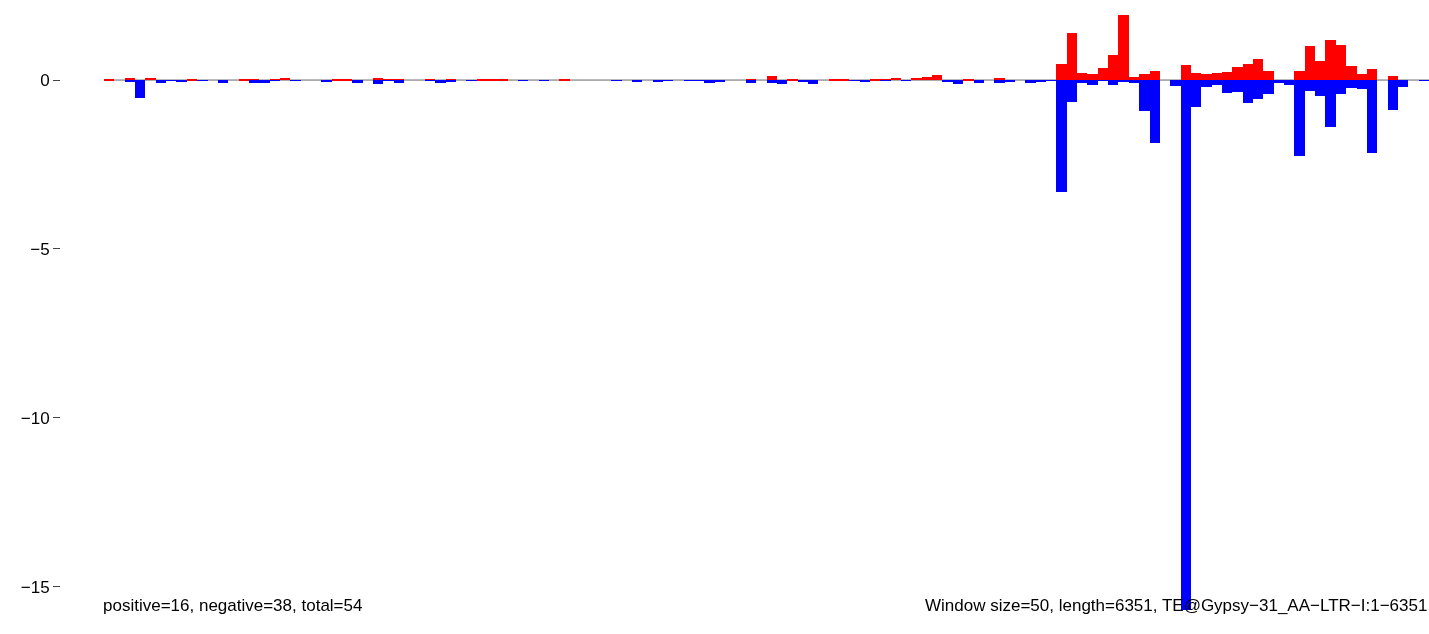 This screenshot has width=1429, height=634. Describe the element at coordinates (45, 80) in the screenshot. I see `y-tick-label: 0` at that location.